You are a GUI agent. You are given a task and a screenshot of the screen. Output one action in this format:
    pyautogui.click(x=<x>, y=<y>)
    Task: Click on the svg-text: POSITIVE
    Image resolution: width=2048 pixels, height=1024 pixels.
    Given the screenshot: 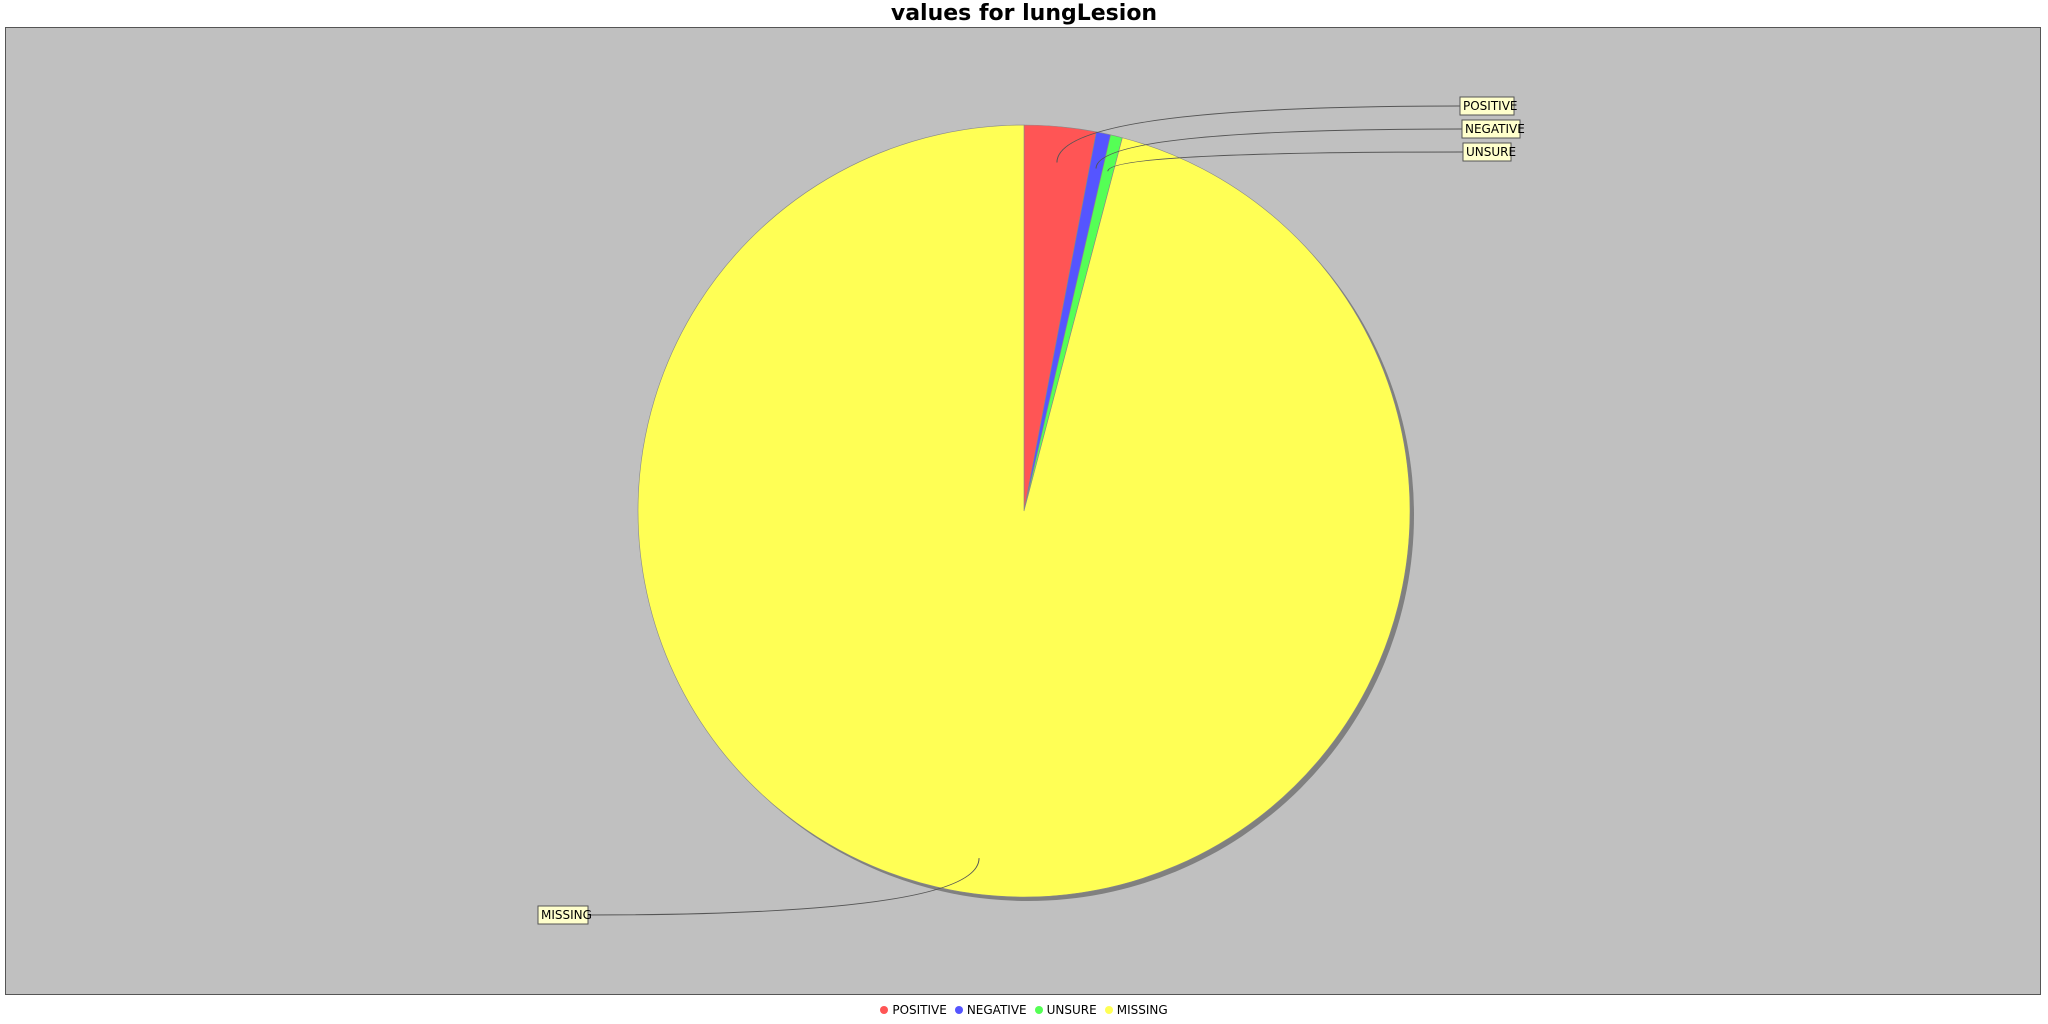 What is the action you would take?
    pyautogui.click(x=1490, y=106)
    